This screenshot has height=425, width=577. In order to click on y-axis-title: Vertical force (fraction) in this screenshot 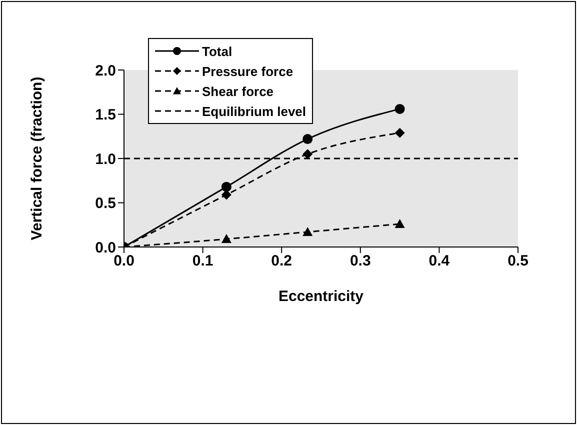, I will do `click(37, 158)`.